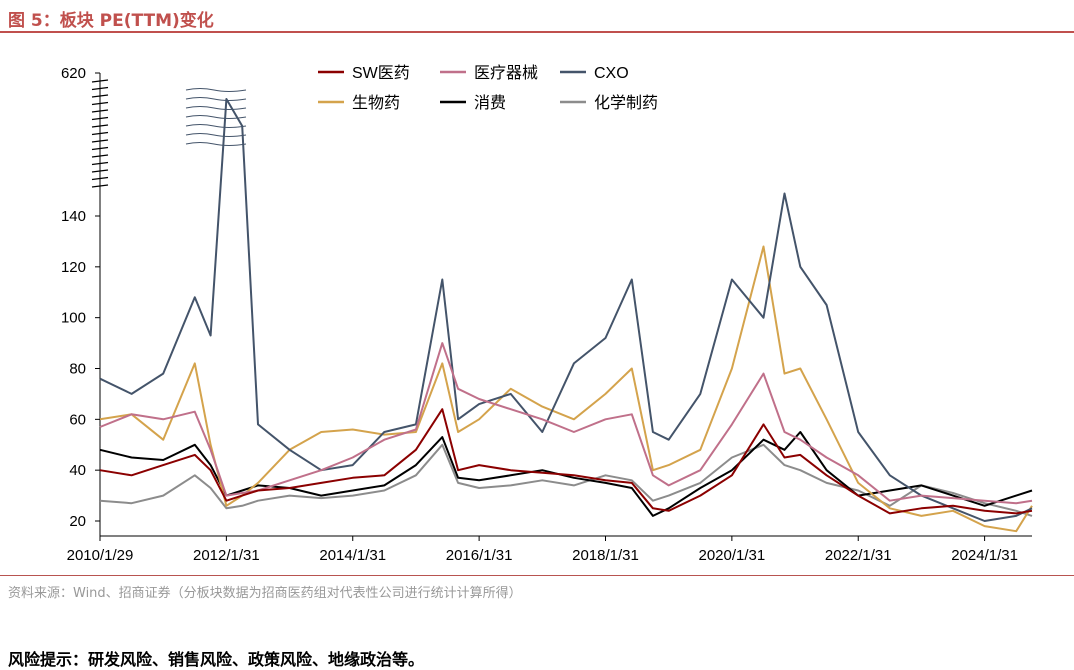  Describe the element at coordinates (611, 73) in the screenshot. I see `legend-label: CXO` at that location.